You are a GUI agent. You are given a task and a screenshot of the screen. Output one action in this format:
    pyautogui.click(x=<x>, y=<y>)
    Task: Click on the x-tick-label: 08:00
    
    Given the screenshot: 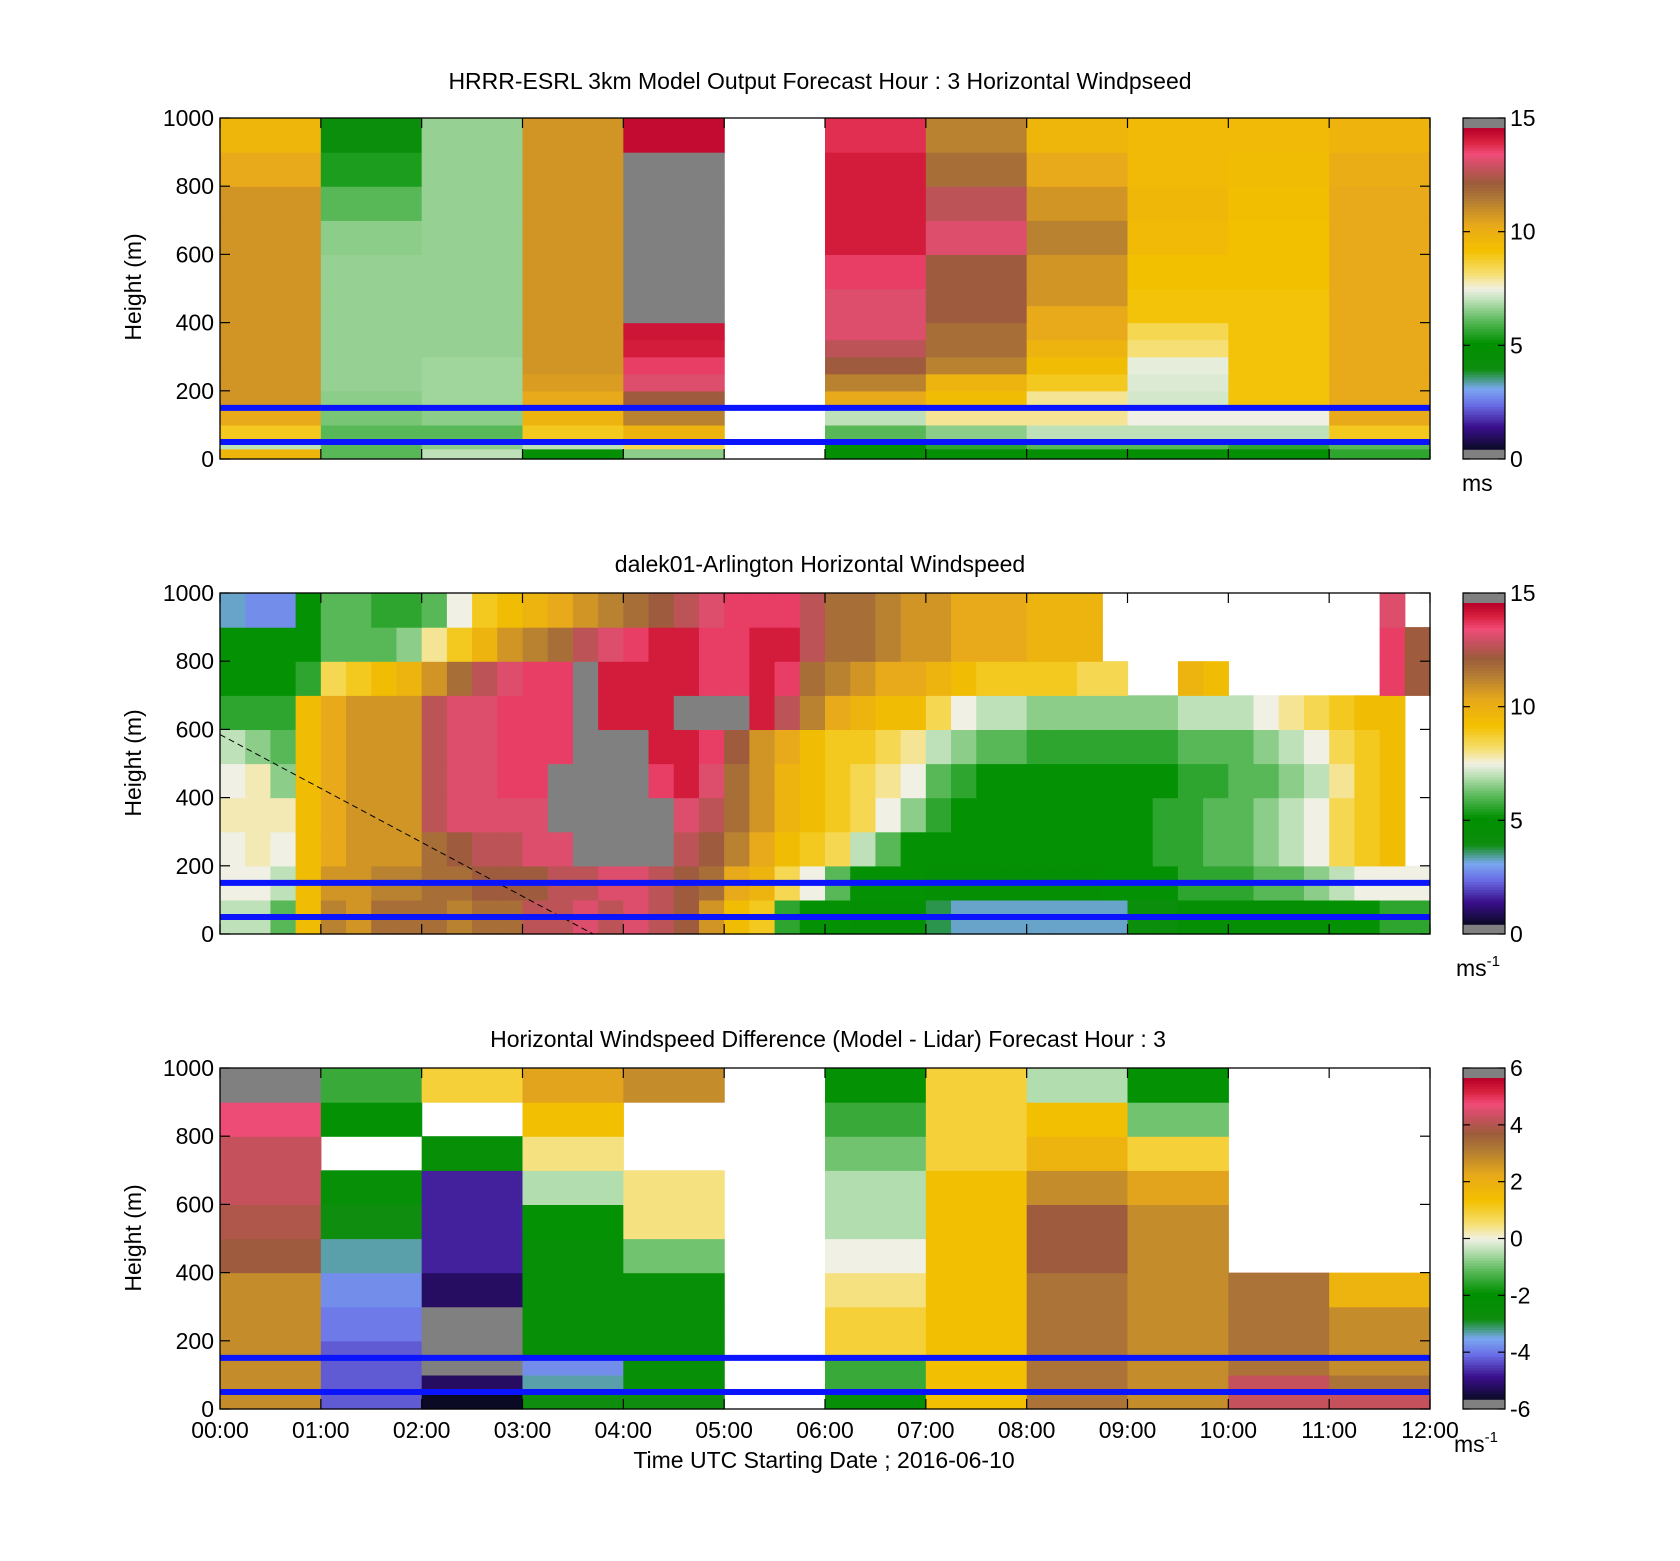 What is the action you would take?
    pyautogui.click(x=1027, y=1430)
    